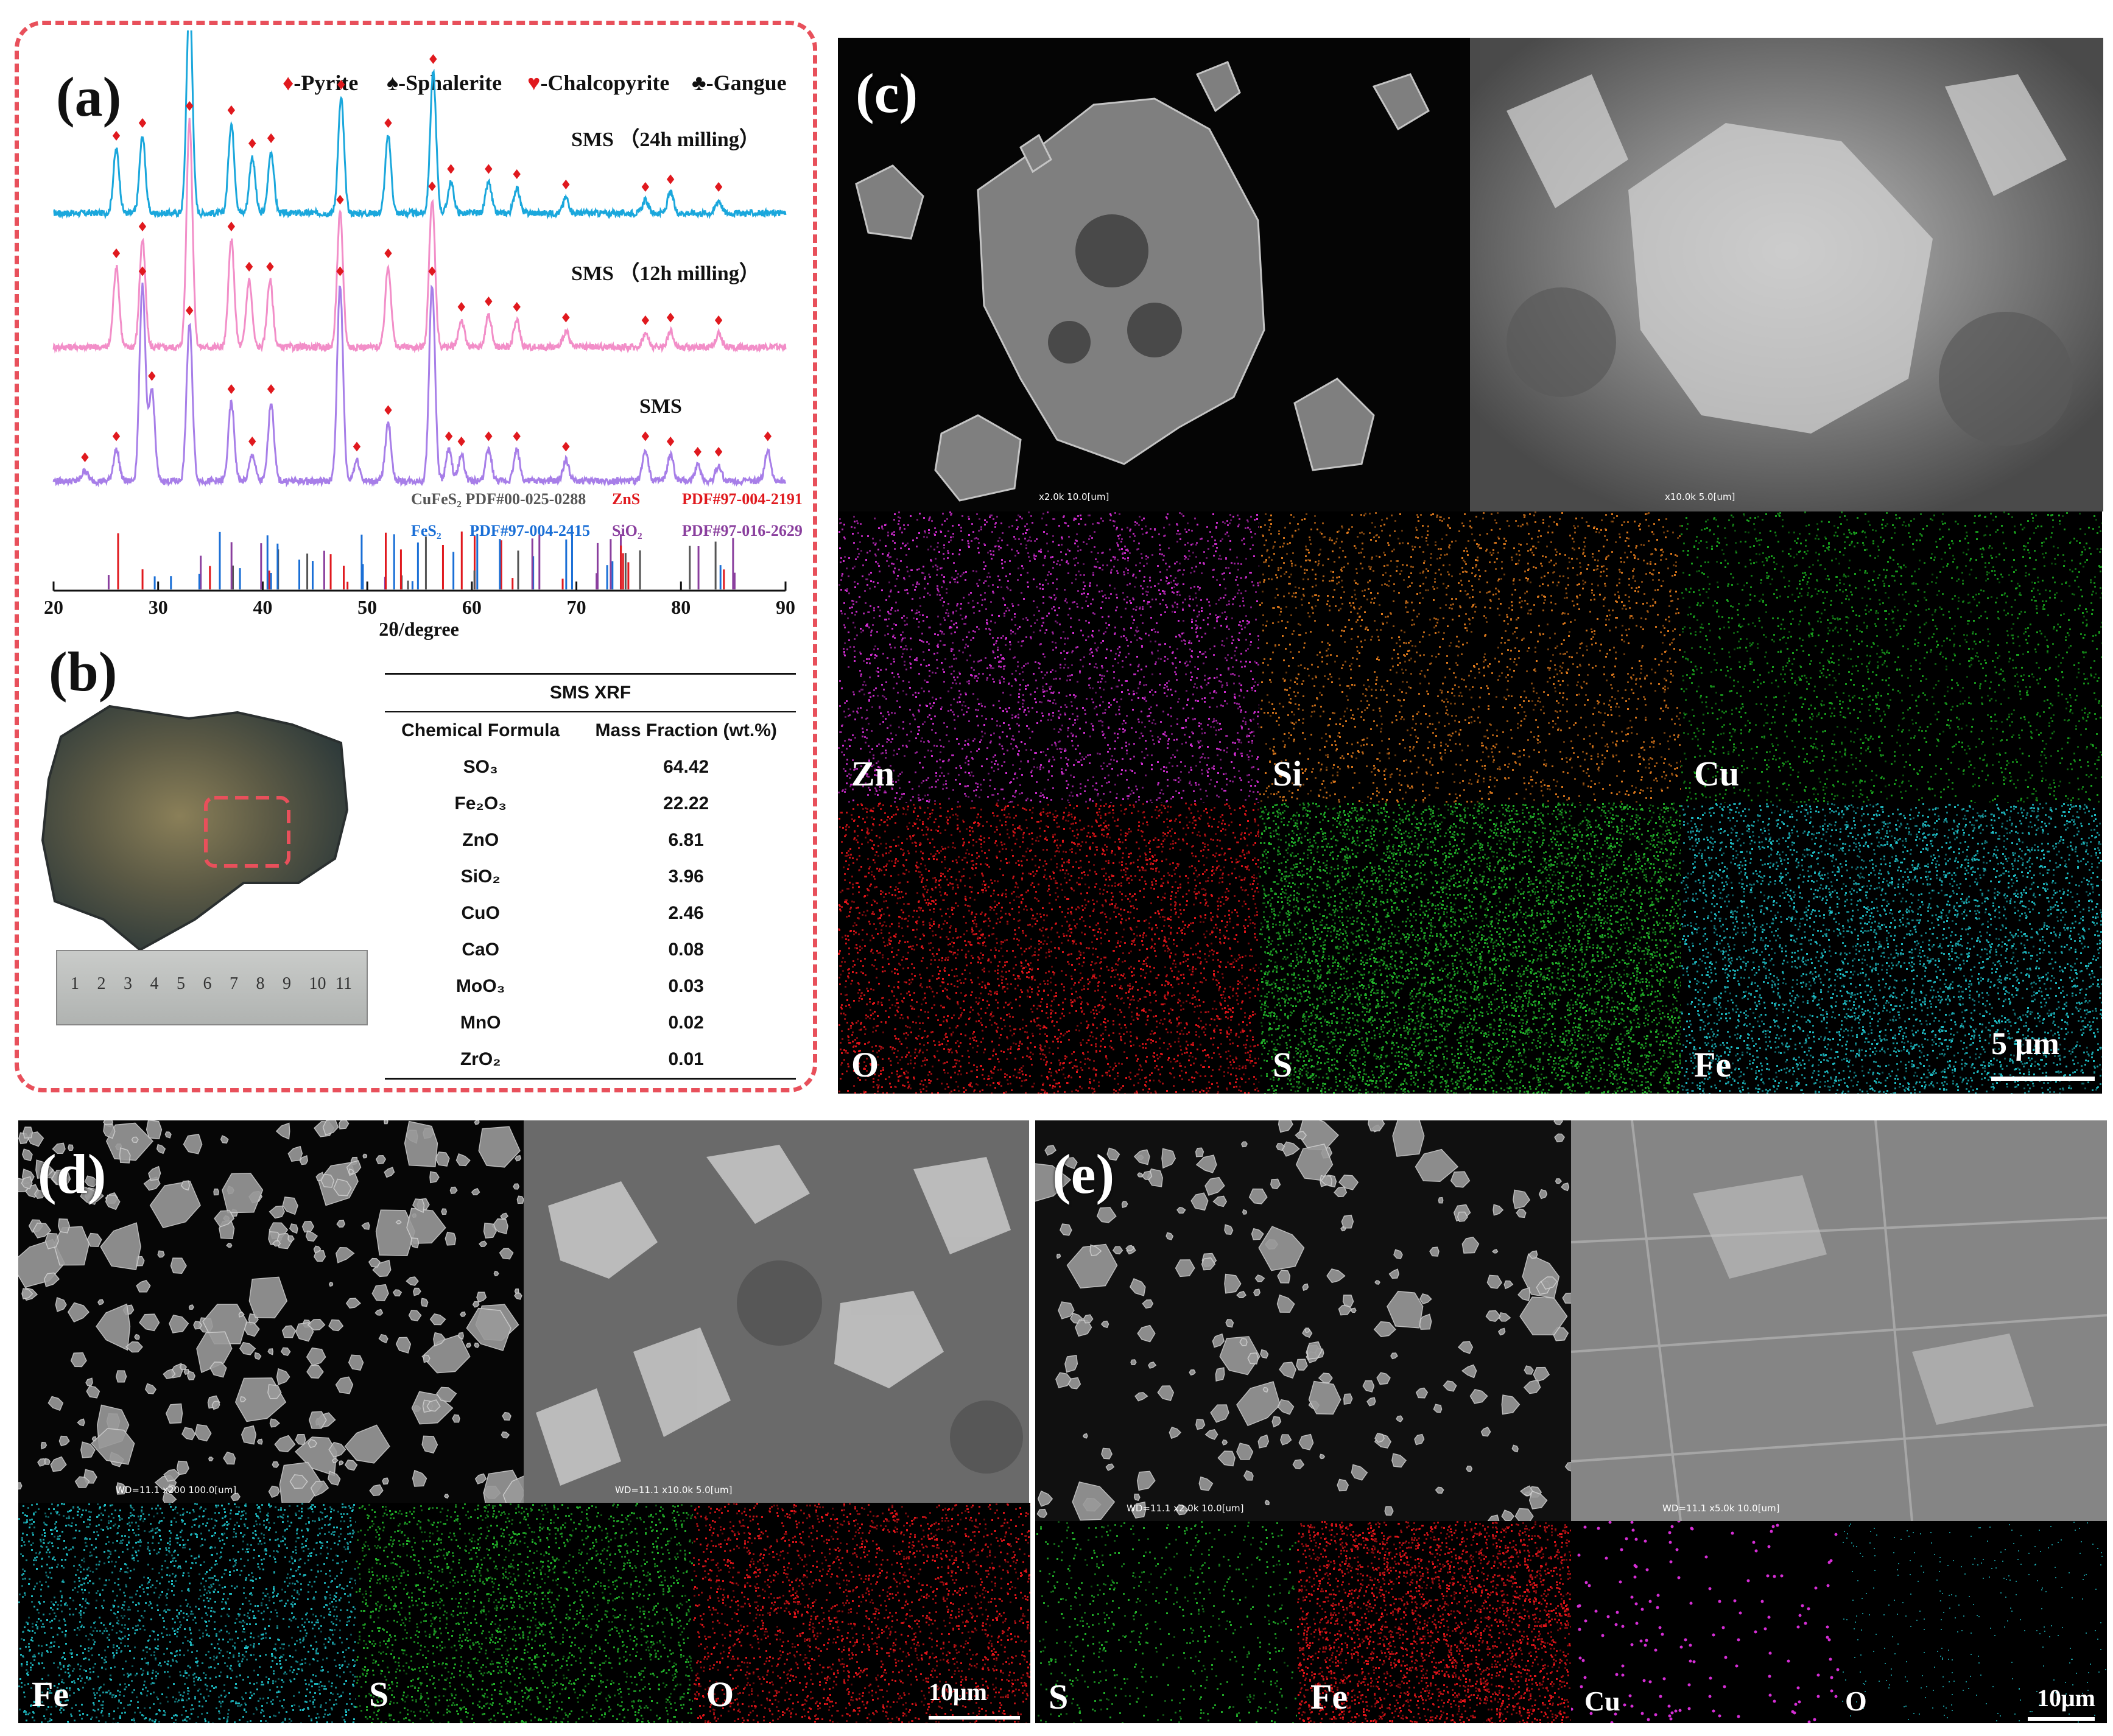 Image resolution: width=2113 pixels, height=1736 pixels. I want to click on ruler-number: 10, so click(317, 984).